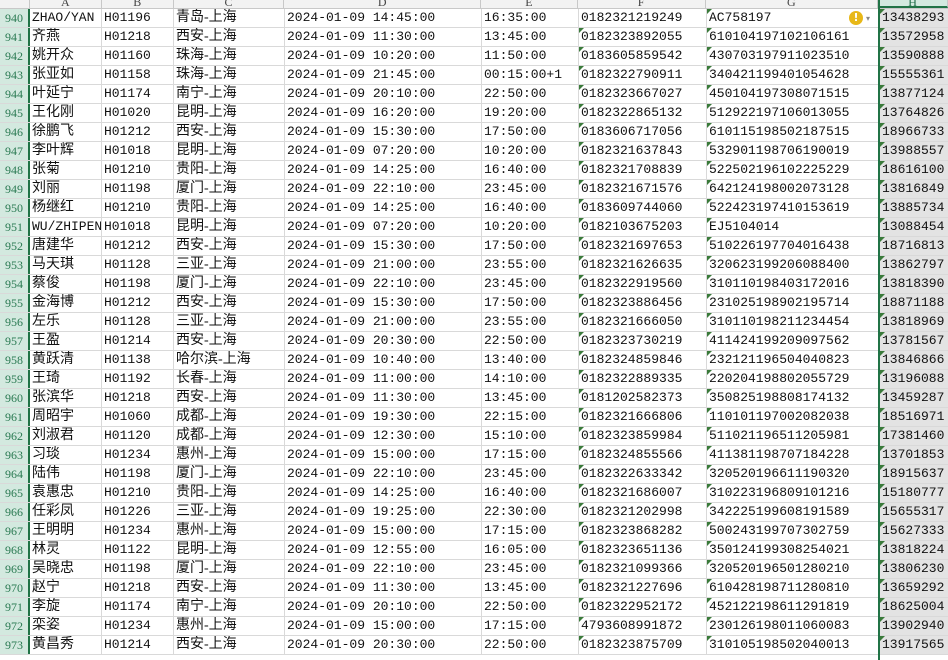  Describe the element at coordinates (383, 455) in the screenshot. I see `cell-departure: 2024-01-09 15:00:00` at that location.